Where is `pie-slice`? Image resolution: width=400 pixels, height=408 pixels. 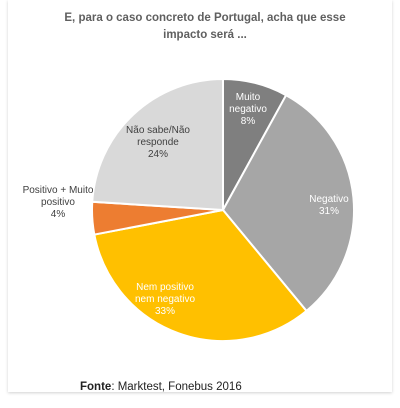 pie-slice is located at coordinates (157, 144).